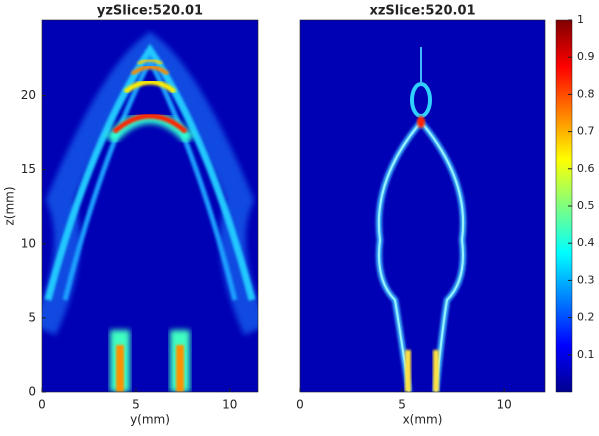  Describe the element at coordinates (423, 420) in the screenshot. I see `x-axis-label: x(mm)` at that location.